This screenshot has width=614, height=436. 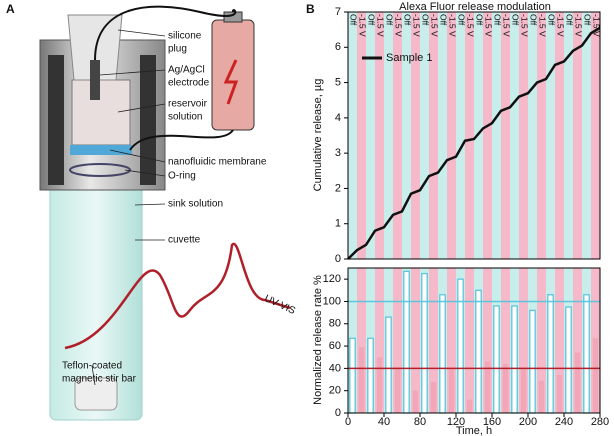 I want to click on signal-label: UV-VIS, so click(x=280, y=305).